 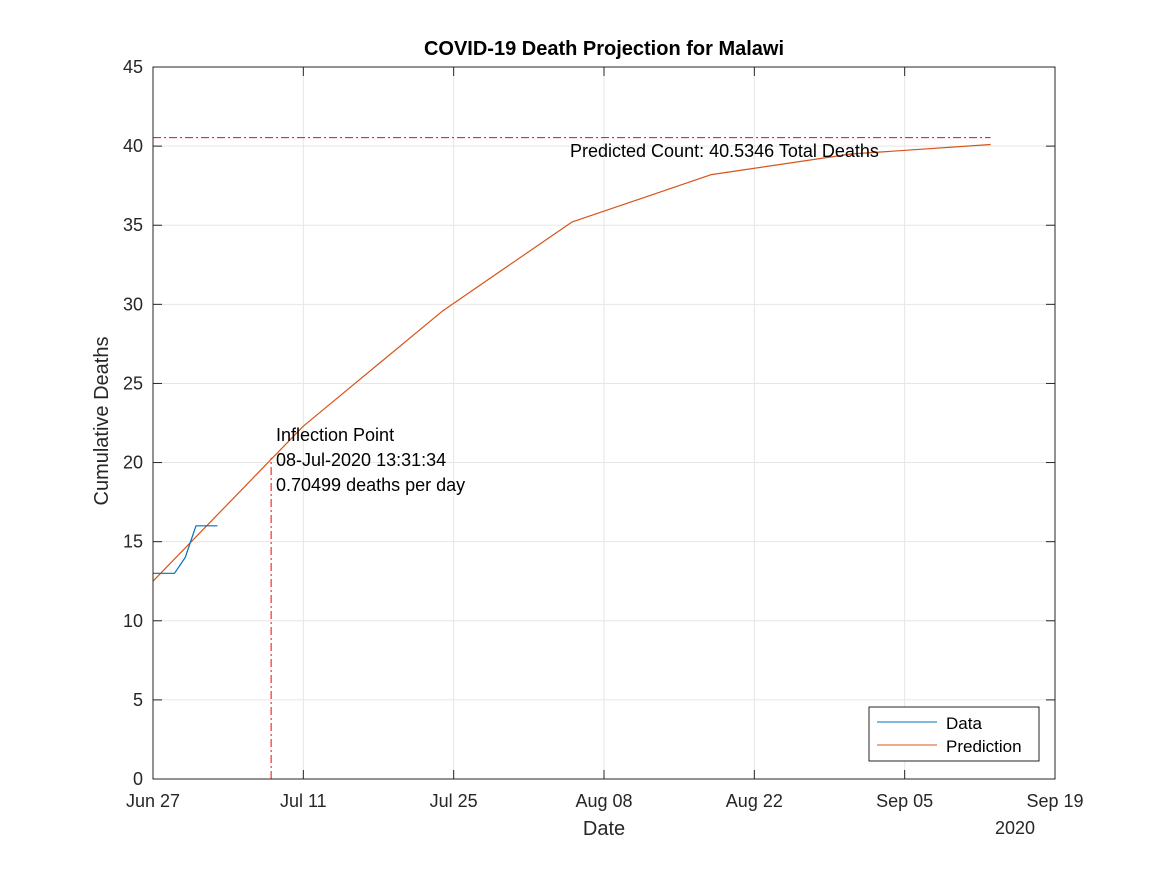 What do you see at coordinates (102, 421) in the screenshot?
I see `y-axis-label: Cumulative Deaths` at bounding box center [102, 421].